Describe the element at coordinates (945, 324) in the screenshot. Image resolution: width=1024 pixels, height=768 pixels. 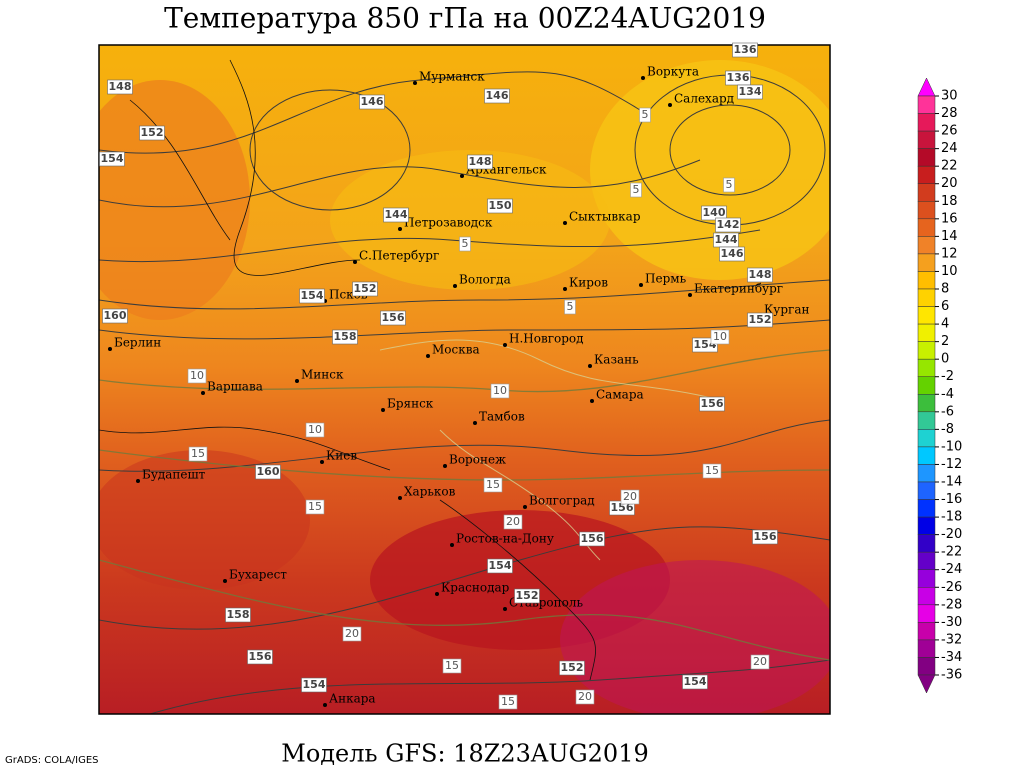
I see `colorbar-label: 4` at that location.